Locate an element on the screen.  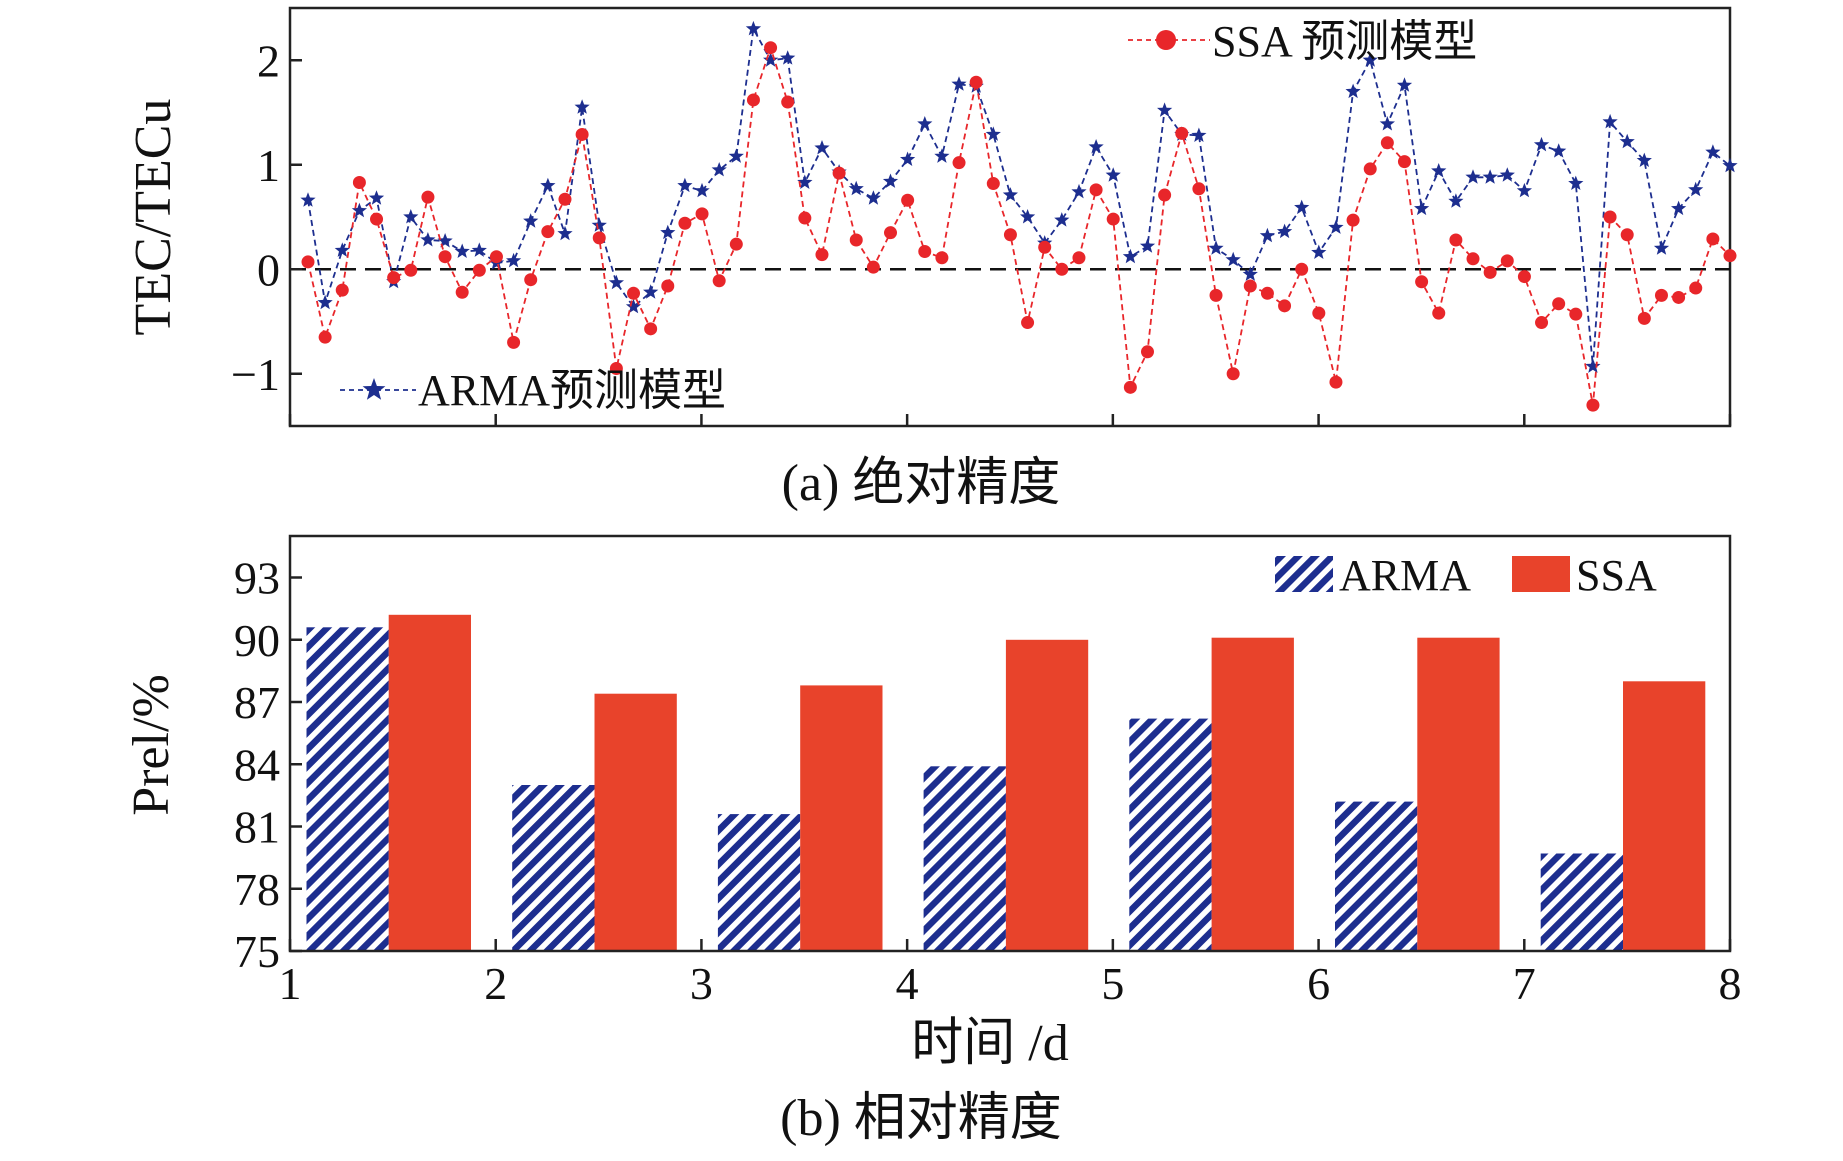
panel-b-x-tick-label: 7 is located at coordinates (1524, 983).